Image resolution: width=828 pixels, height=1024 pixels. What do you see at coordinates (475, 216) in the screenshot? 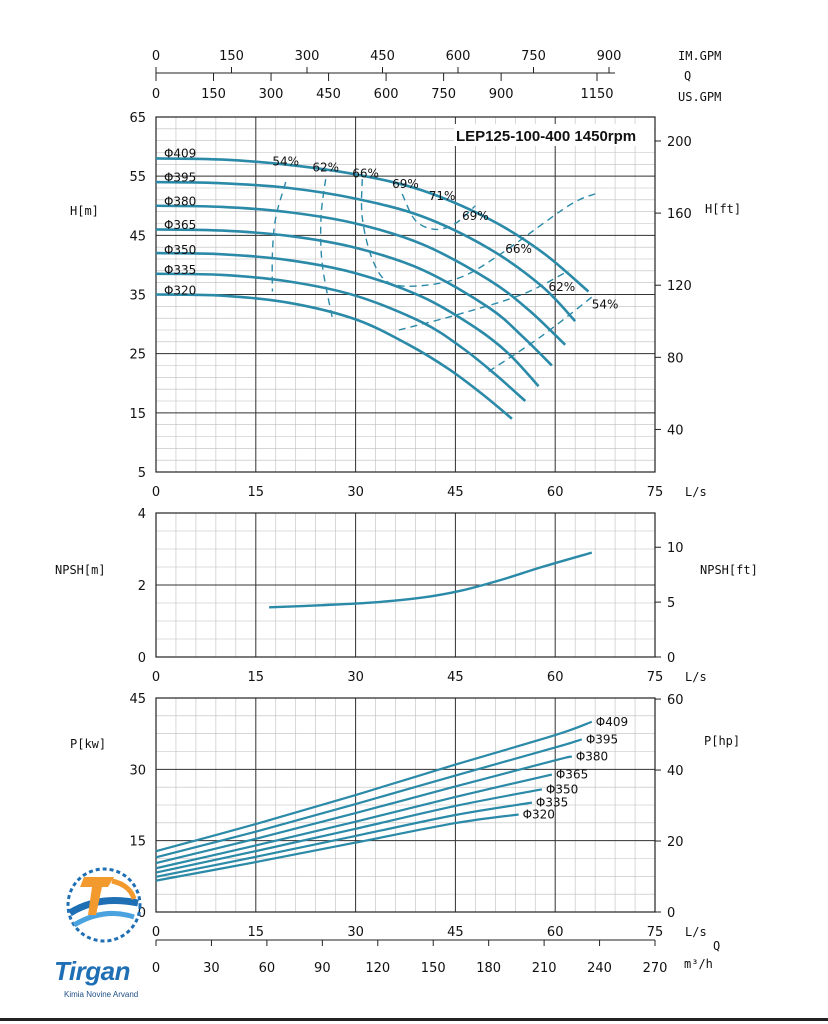
I see `efficiency-label: 69%` at bounding box center [475, 216].